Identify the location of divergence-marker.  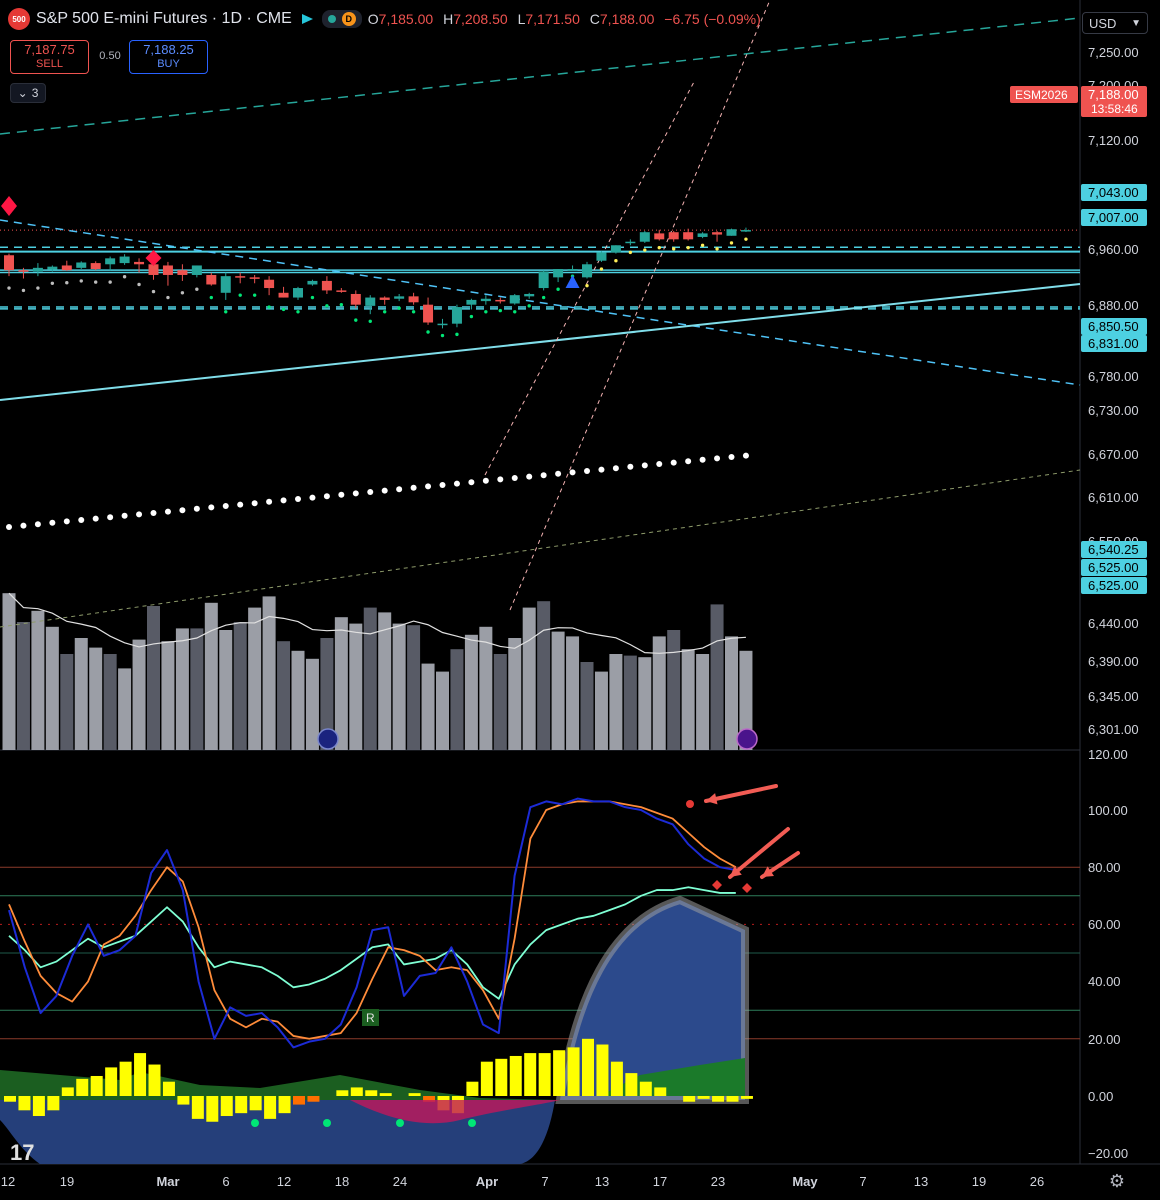
(747, 888).